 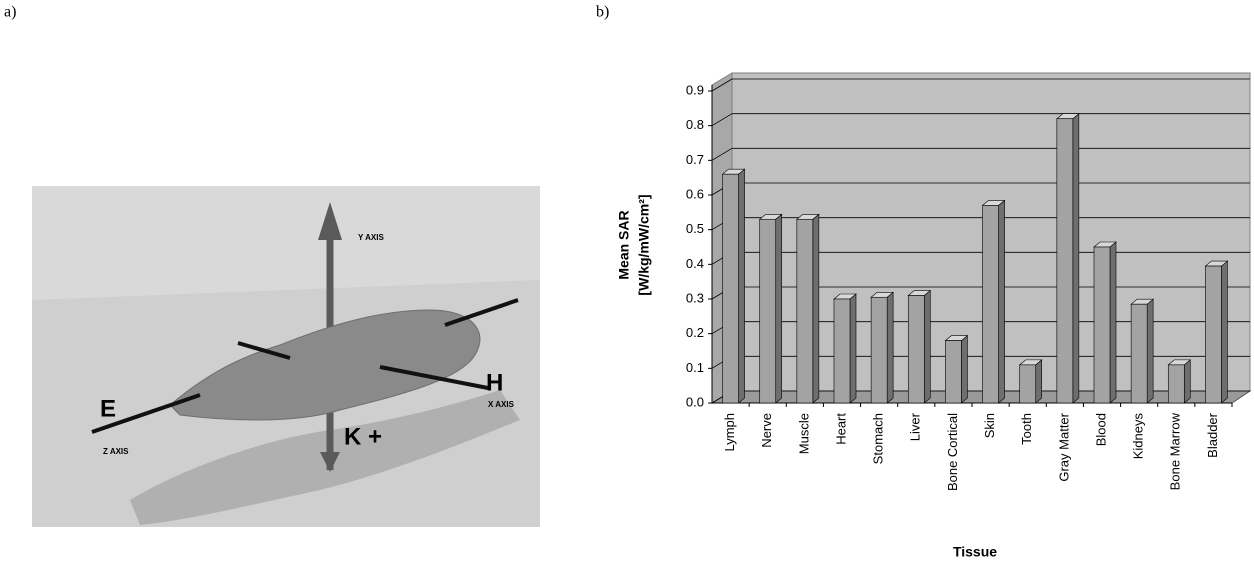 I want to click on y-axis-title: Mean SAR, so click(x=624, y=244).